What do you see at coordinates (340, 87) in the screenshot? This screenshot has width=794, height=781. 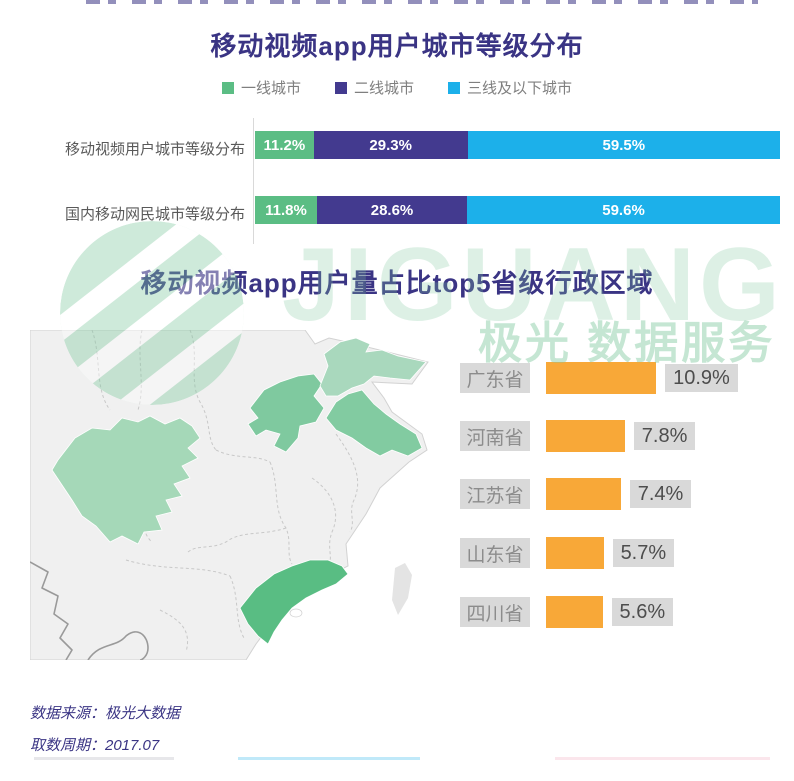 I see `legend-swatch-tier2-icon` at bounding box center [340, 87].